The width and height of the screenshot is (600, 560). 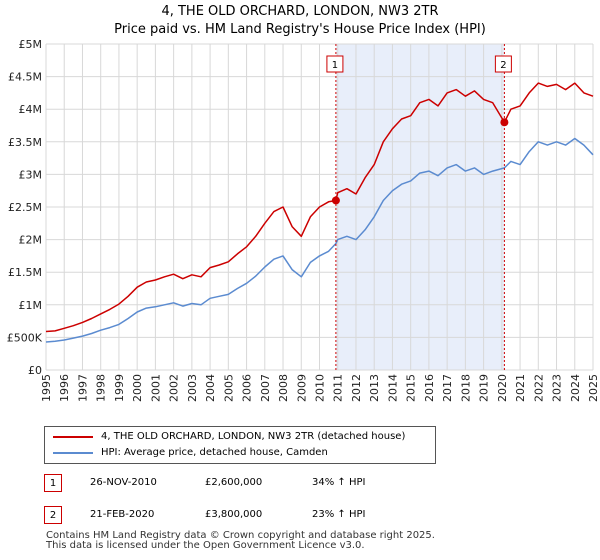 I want to click on x-tick-label: 2022, so click(x=538, y=388).